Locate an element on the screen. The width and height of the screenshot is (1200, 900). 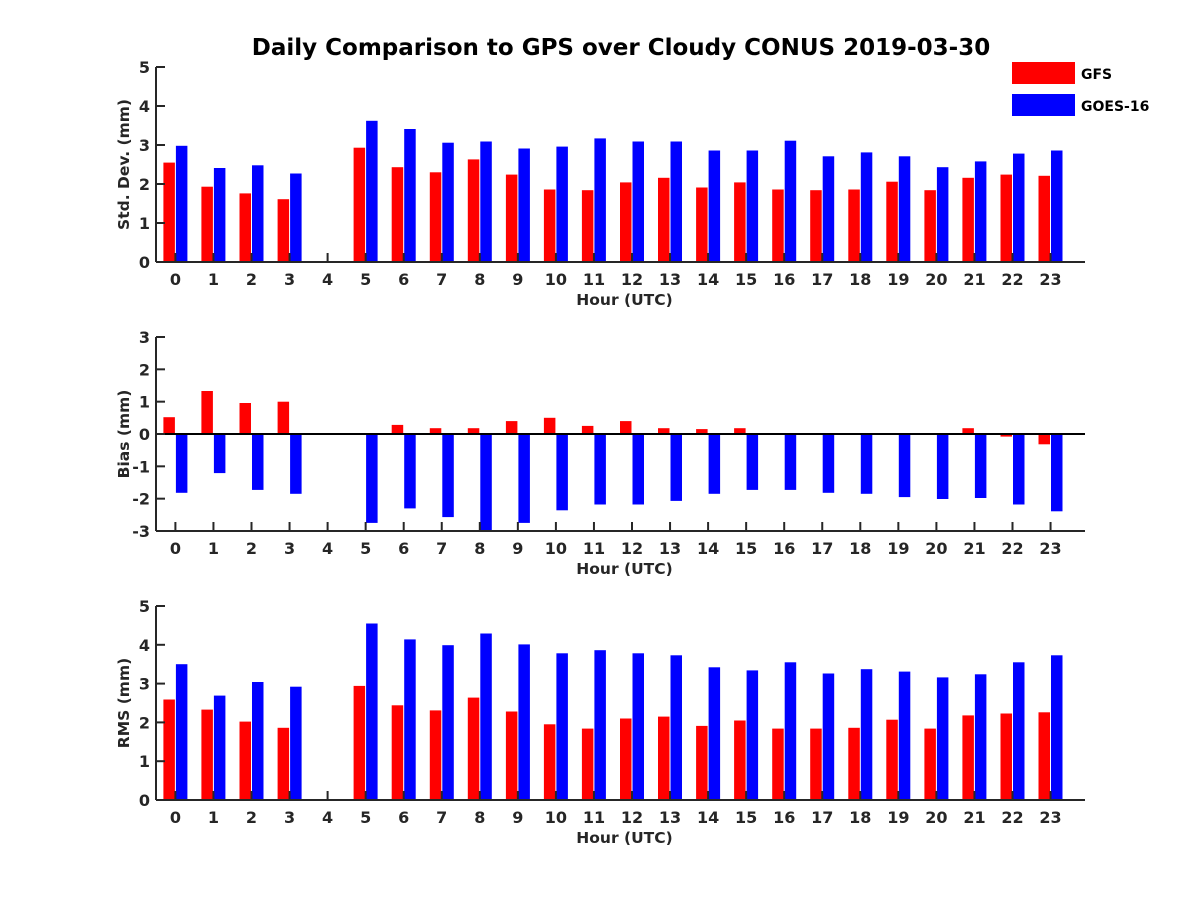
rms-y-tick-label: 4 is located at coordinates (144, 645).